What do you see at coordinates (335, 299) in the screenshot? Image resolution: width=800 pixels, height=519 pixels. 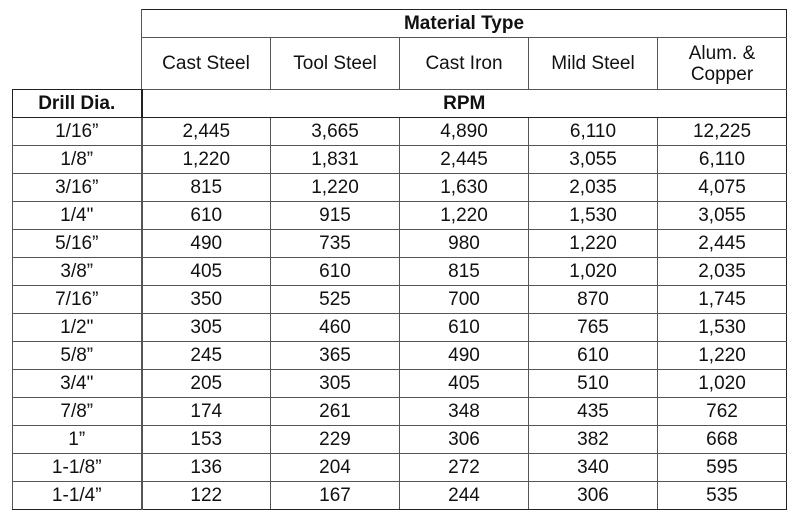 I see `rpm-cell-tool-steel: 525` at bounding box center [335, 299].